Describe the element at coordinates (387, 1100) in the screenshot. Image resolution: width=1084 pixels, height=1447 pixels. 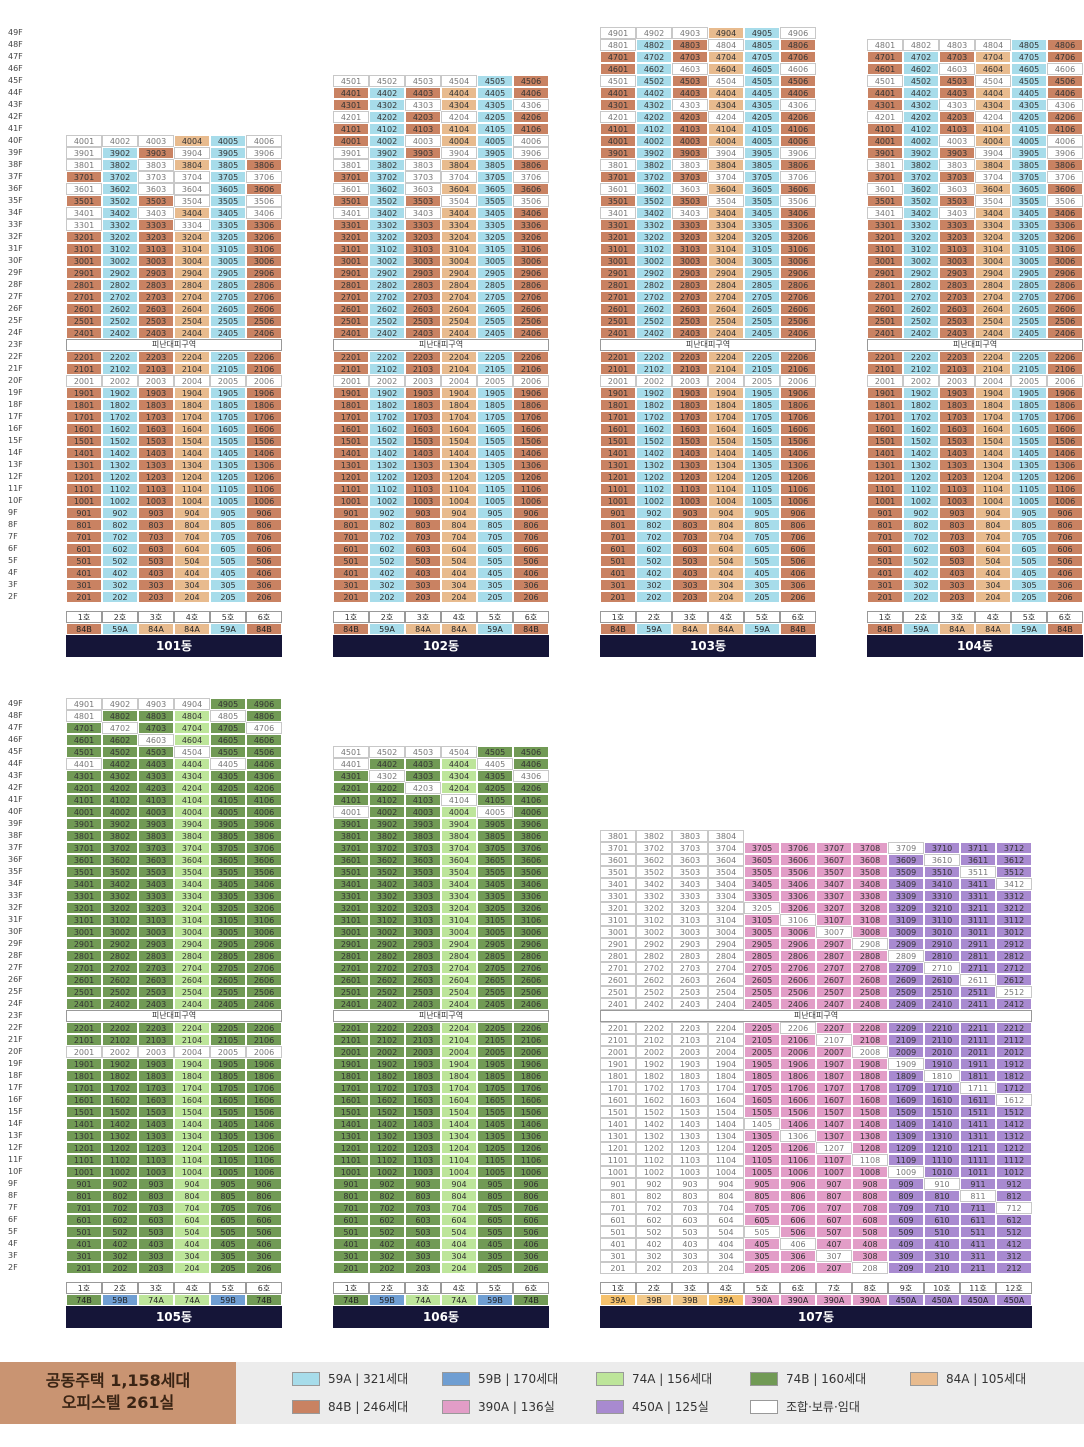
I see `unit-cell: 1602` at that location.